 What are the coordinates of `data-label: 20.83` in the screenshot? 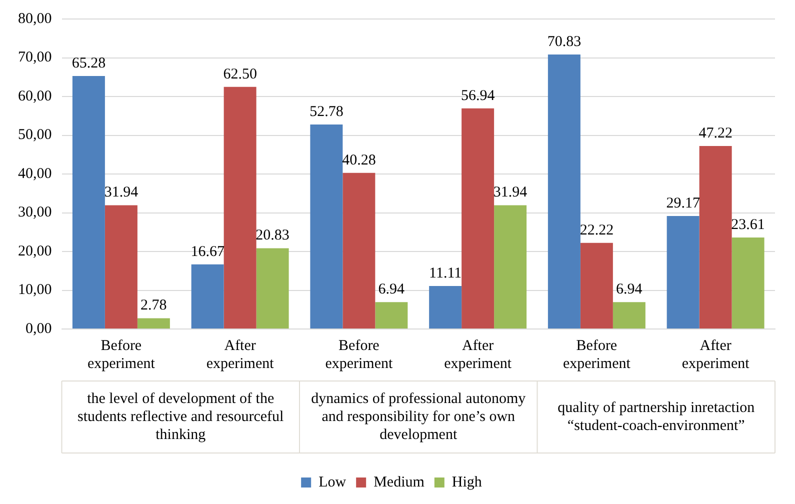 It's located at (273, 236).